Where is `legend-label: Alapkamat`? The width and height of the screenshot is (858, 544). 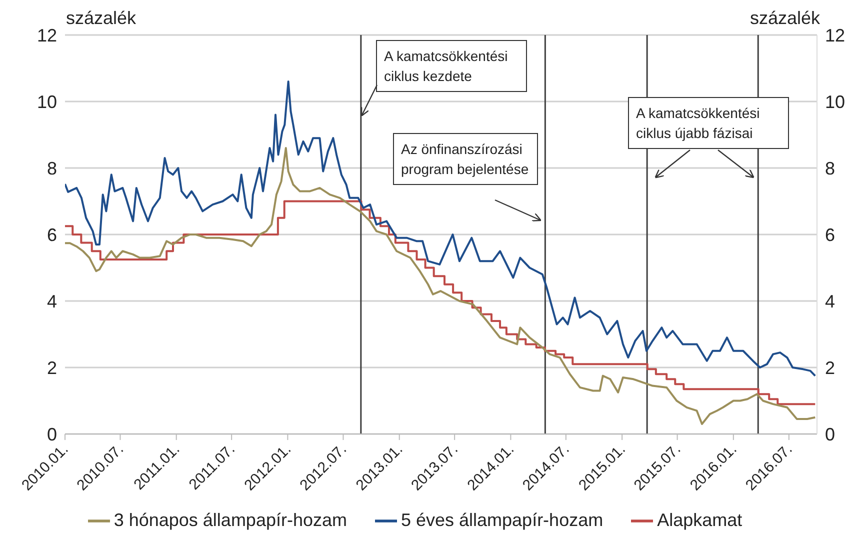 legend-label: Alapkamat is located at coordinates (699, 520).